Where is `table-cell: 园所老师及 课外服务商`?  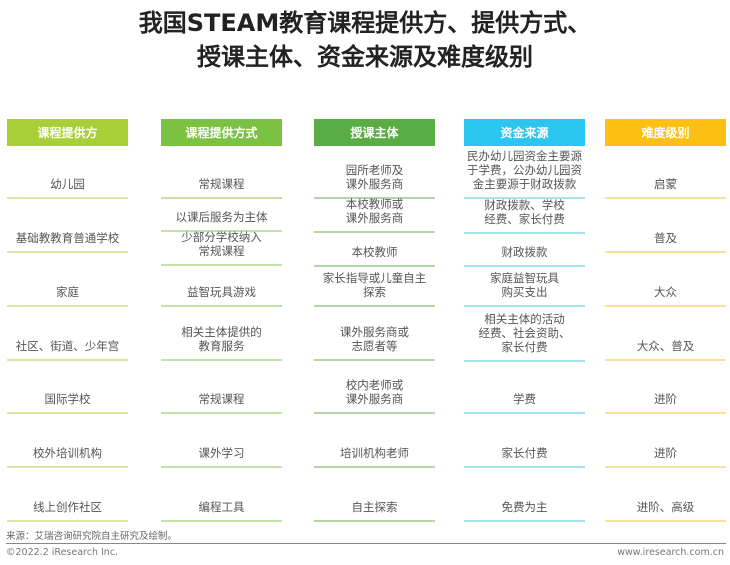 table-cell: 园所老师及 课外服务商 is located at coordinates (374, 174).